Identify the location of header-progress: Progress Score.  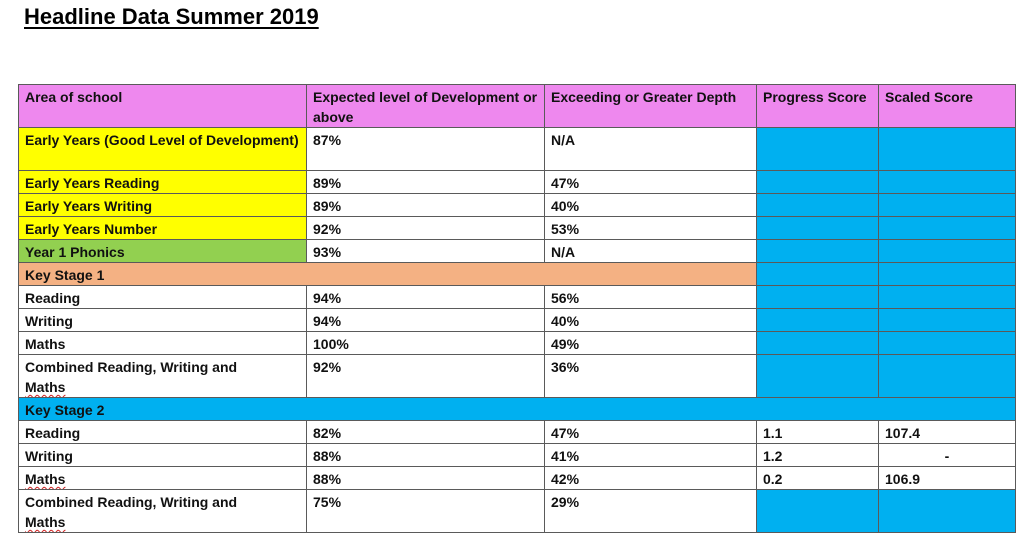
(817, 106).